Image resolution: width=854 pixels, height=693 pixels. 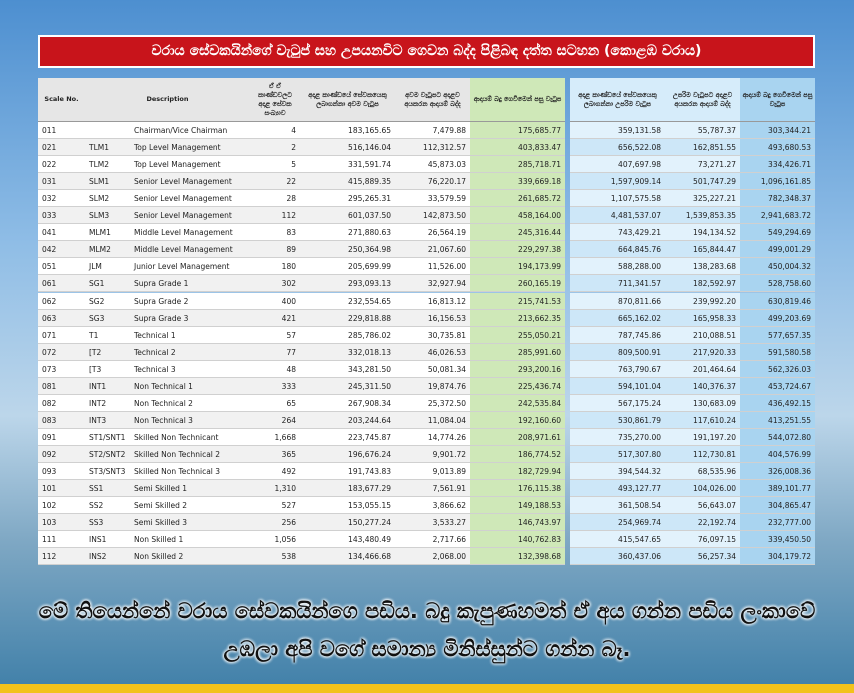 What do you see at coordinates (347, 506) in the screenshot?
I see `table-cell: 153,055.15` at bounding box center [347, 506].